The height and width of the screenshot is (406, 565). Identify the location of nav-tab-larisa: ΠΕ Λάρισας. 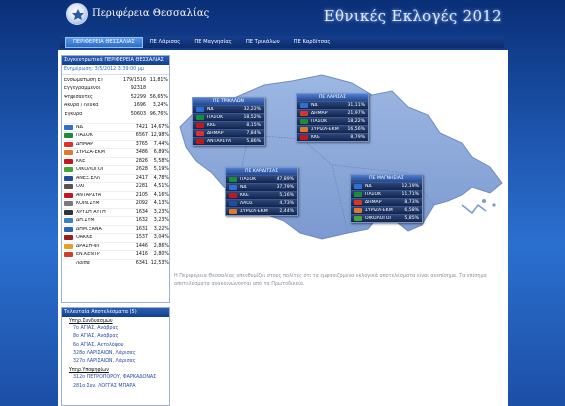
(165, 41).